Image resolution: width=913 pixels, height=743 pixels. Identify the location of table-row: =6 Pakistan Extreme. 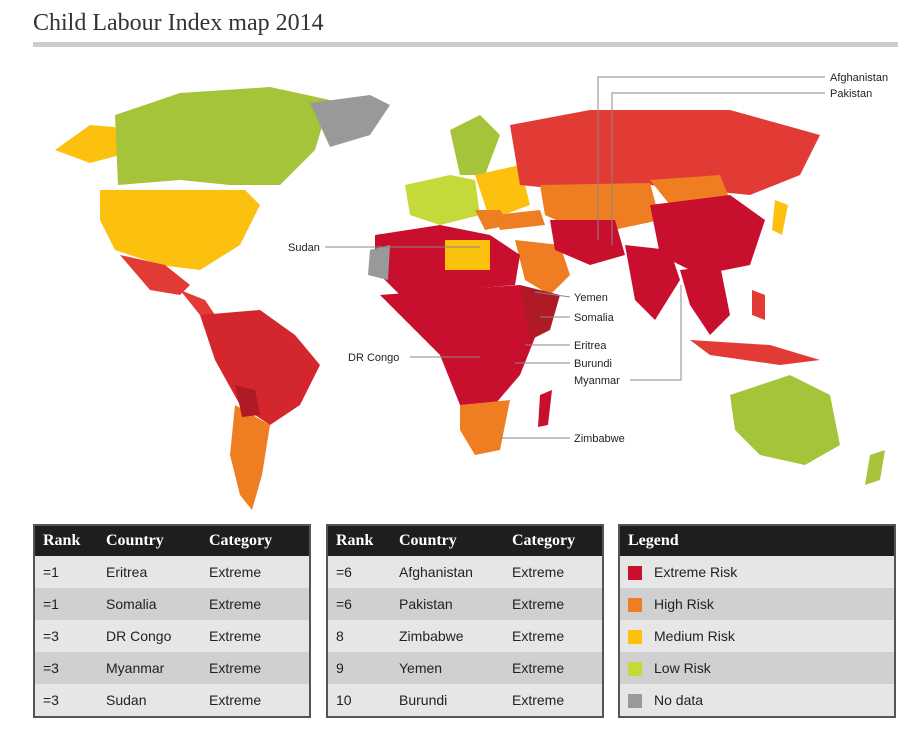
(465, 604).